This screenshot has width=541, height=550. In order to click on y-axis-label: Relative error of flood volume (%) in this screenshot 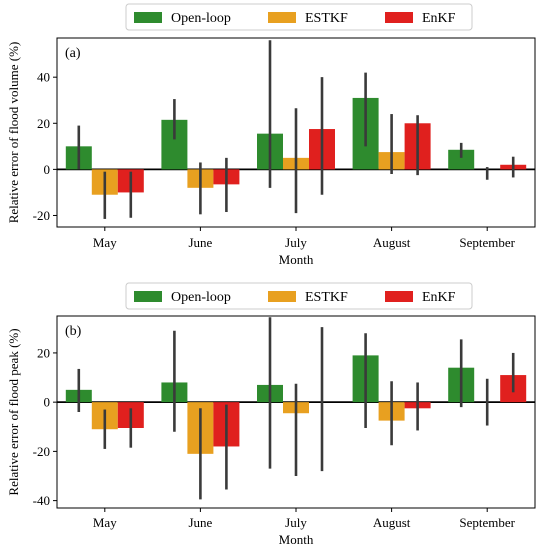, I will do `click(13, 133)`.